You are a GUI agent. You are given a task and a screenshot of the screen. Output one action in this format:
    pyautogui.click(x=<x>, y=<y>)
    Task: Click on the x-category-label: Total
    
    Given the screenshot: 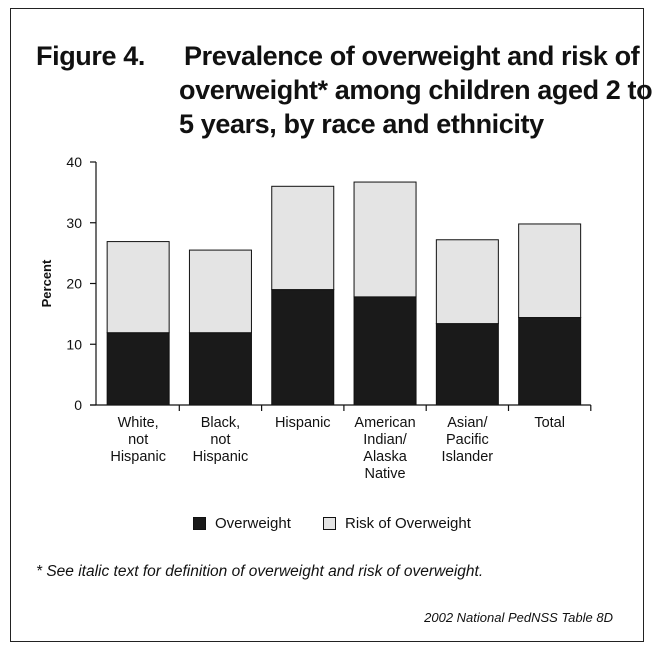 What is the action you would take?
    pyautogui.click(x=549, y=423)
    